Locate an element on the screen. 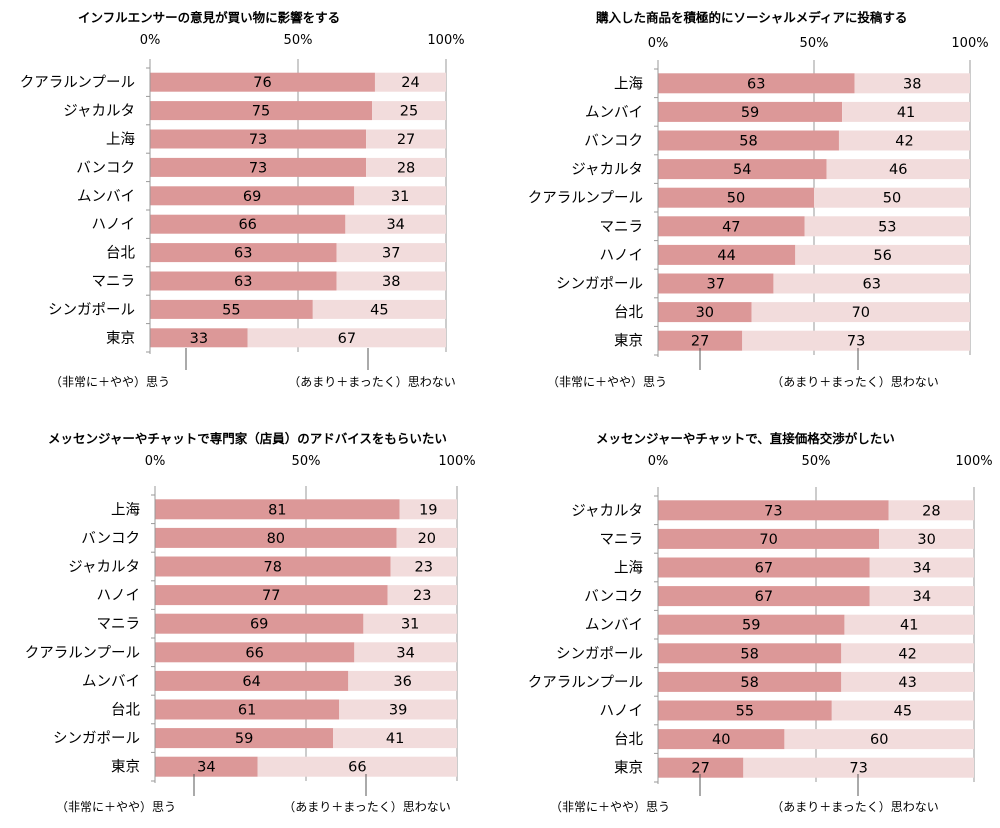  data-label-disagree: 24 is located at coordinates (410, 83).